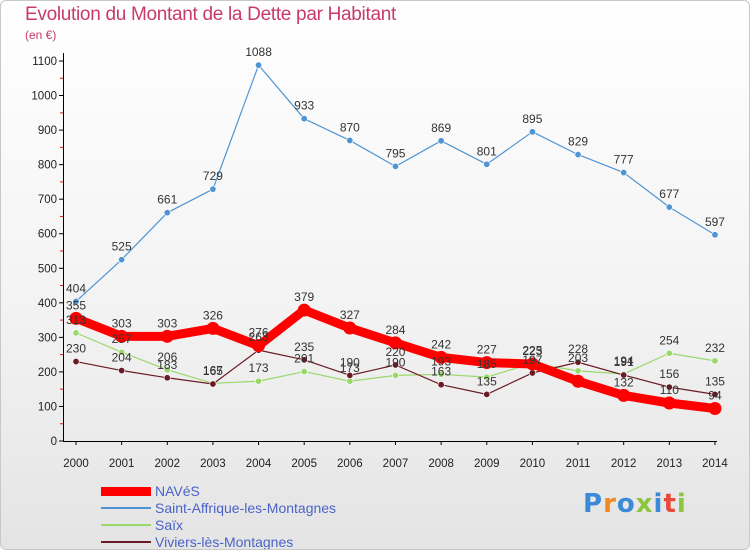  I want to click on legend-item-naves: NAVéS, so click(251, 491).